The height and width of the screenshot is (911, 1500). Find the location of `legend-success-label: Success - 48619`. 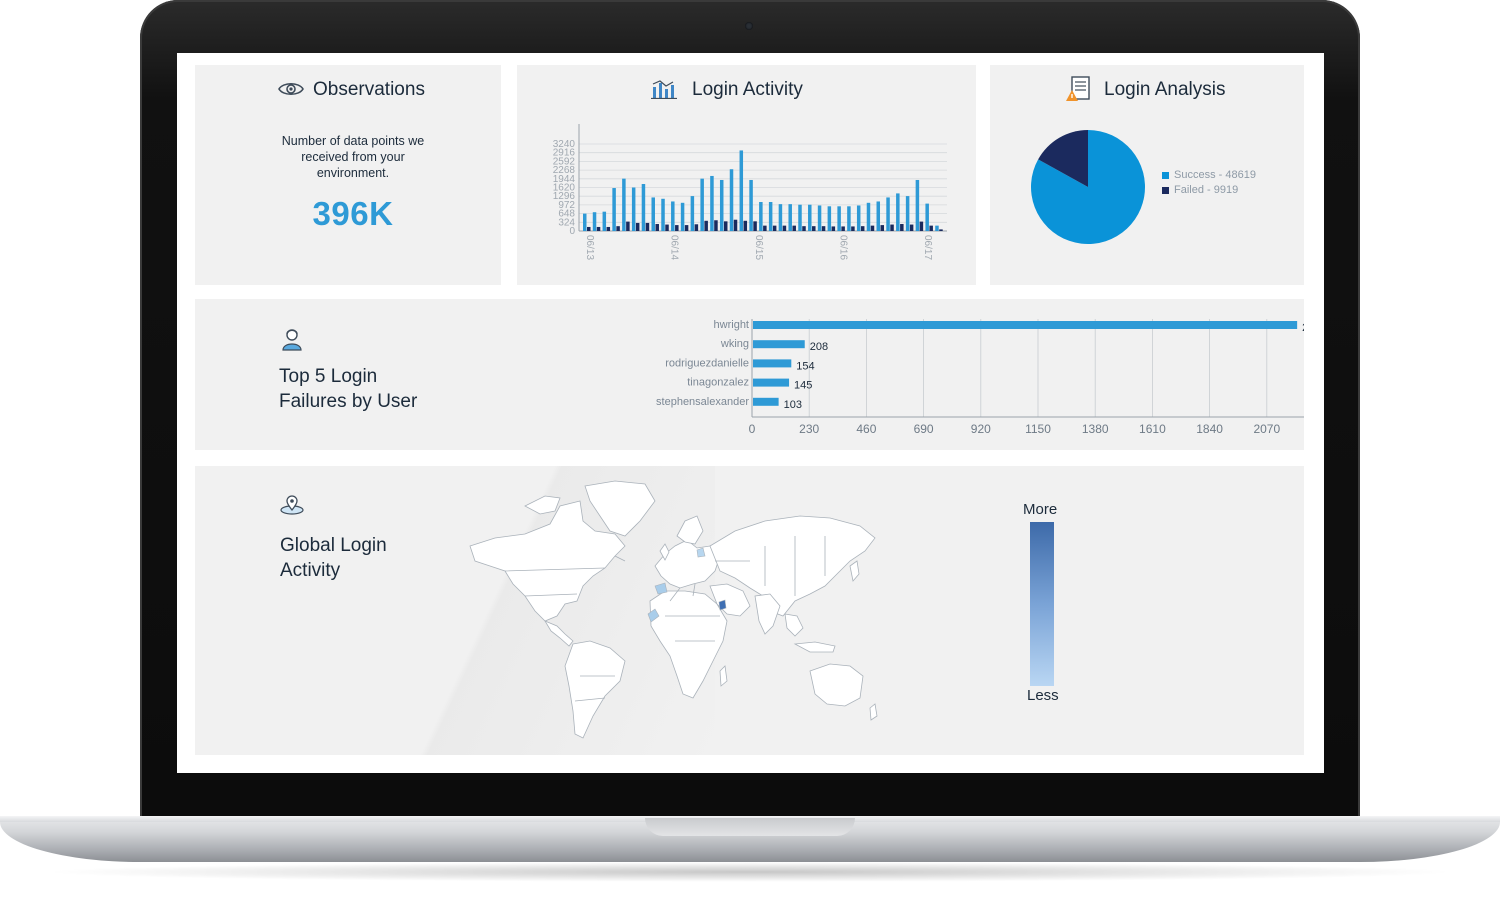

legend-success-label: Success - 48619 is located at coordinates (1215, 175).